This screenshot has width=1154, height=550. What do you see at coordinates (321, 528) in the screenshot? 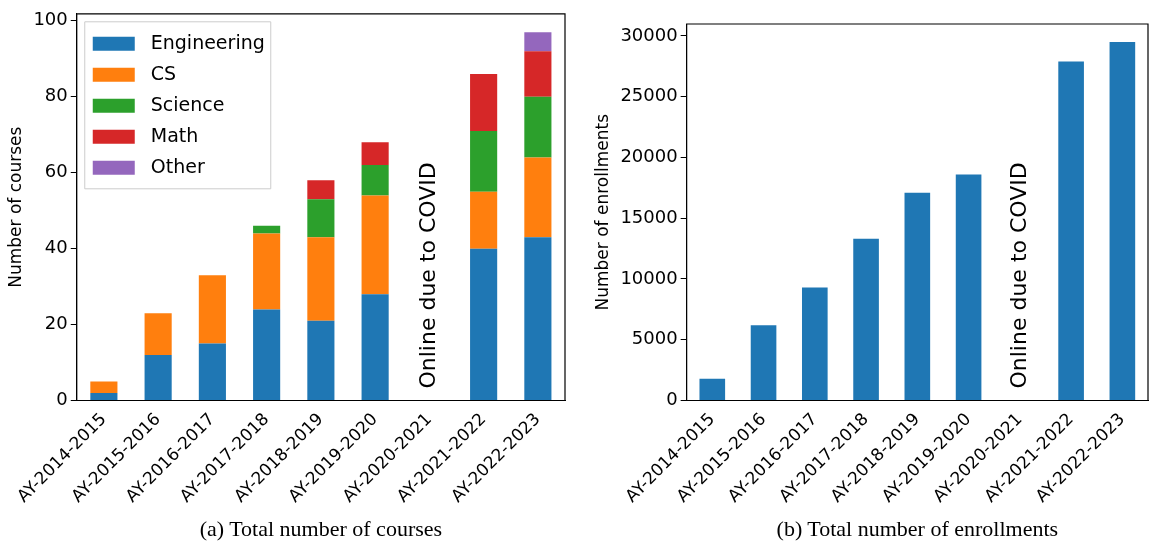
I see `text: (a) Total number of courses` at bounding box center [321, 528].